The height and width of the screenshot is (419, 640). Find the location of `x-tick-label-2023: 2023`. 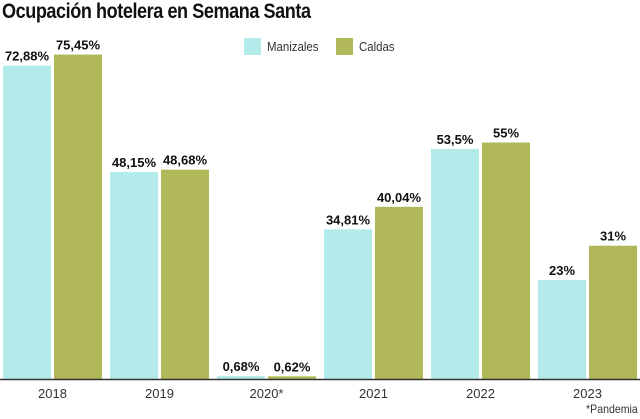

x-tick-label-2023: 2023 is located at coordinates (587, 393).